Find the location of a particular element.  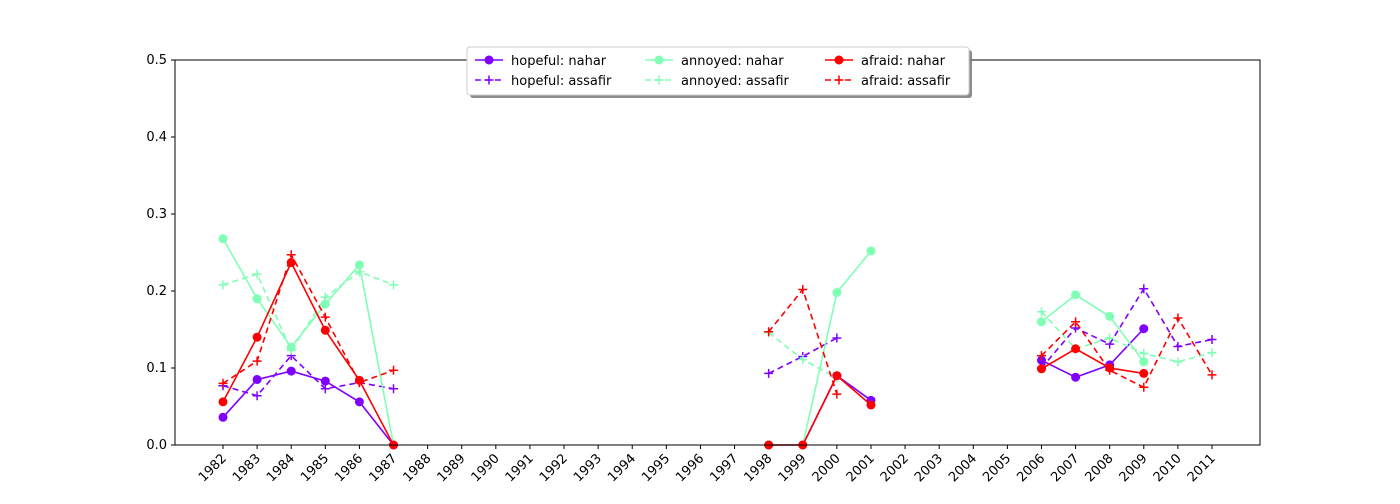

y-tick-label: 0.3 is located at coordinates (156, 214).